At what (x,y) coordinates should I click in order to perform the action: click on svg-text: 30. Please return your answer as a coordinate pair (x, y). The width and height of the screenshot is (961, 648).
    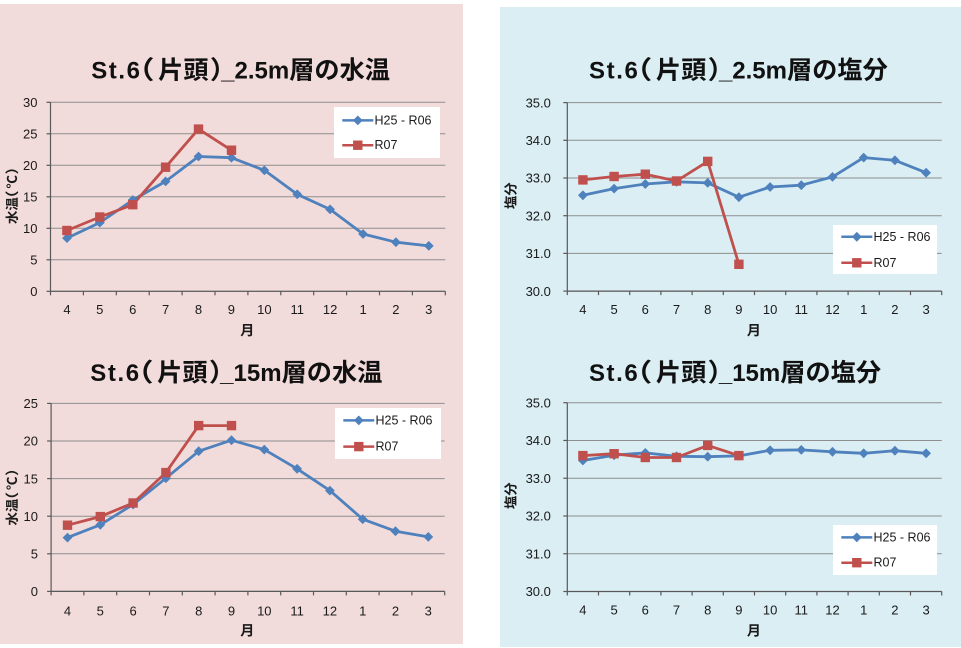
    Looking at the image, I should click on (30, 102).